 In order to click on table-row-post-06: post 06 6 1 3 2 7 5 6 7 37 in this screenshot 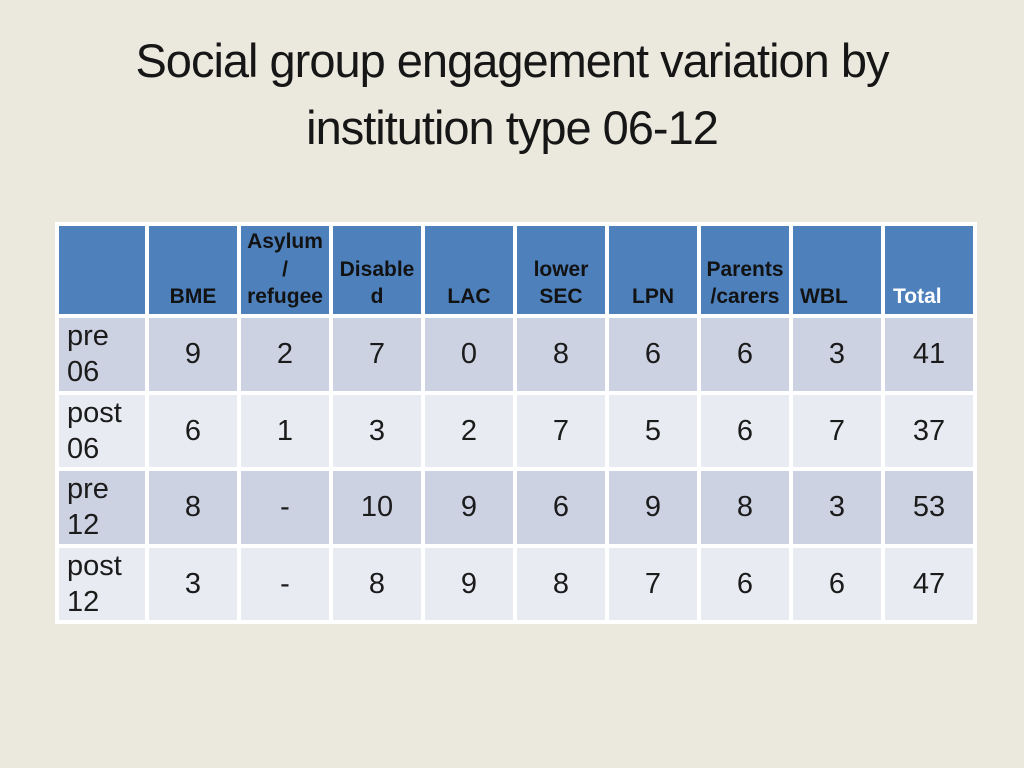, I will do `click(516, 430)`.